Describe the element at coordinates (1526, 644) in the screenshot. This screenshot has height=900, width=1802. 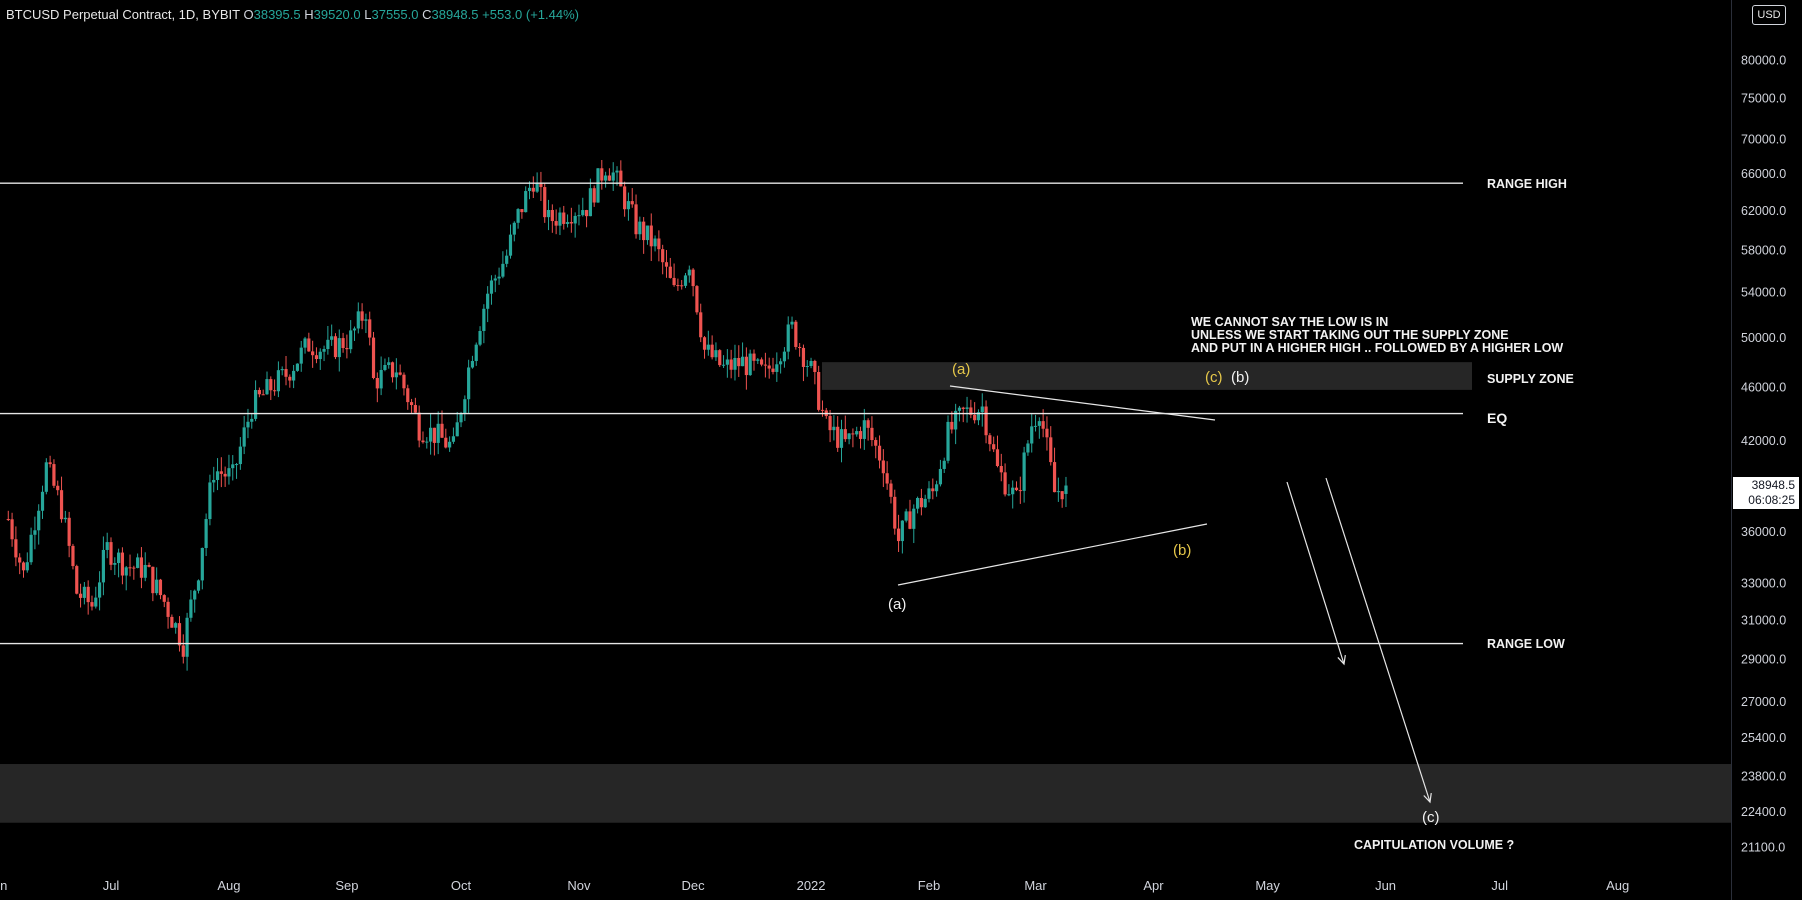
I see `range-low-label: RANGE LOW` at that location.